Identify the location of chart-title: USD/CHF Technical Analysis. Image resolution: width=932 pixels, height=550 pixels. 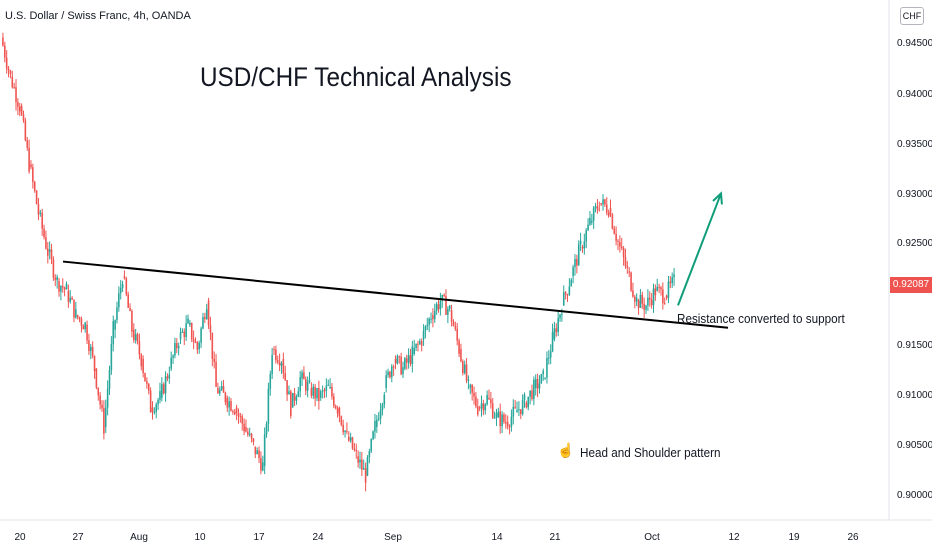
(356, 77).